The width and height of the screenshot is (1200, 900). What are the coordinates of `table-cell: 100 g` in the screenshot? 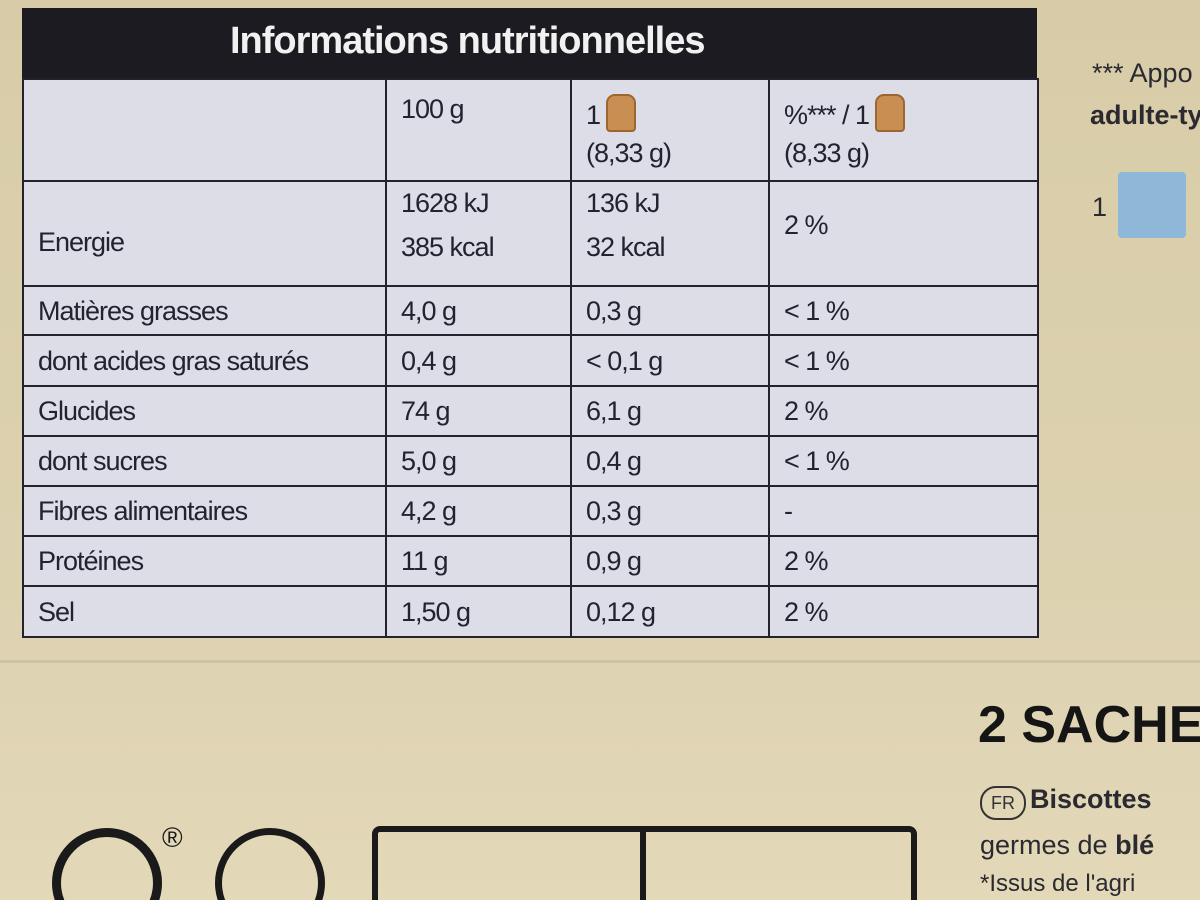 It's located at (478, 130).